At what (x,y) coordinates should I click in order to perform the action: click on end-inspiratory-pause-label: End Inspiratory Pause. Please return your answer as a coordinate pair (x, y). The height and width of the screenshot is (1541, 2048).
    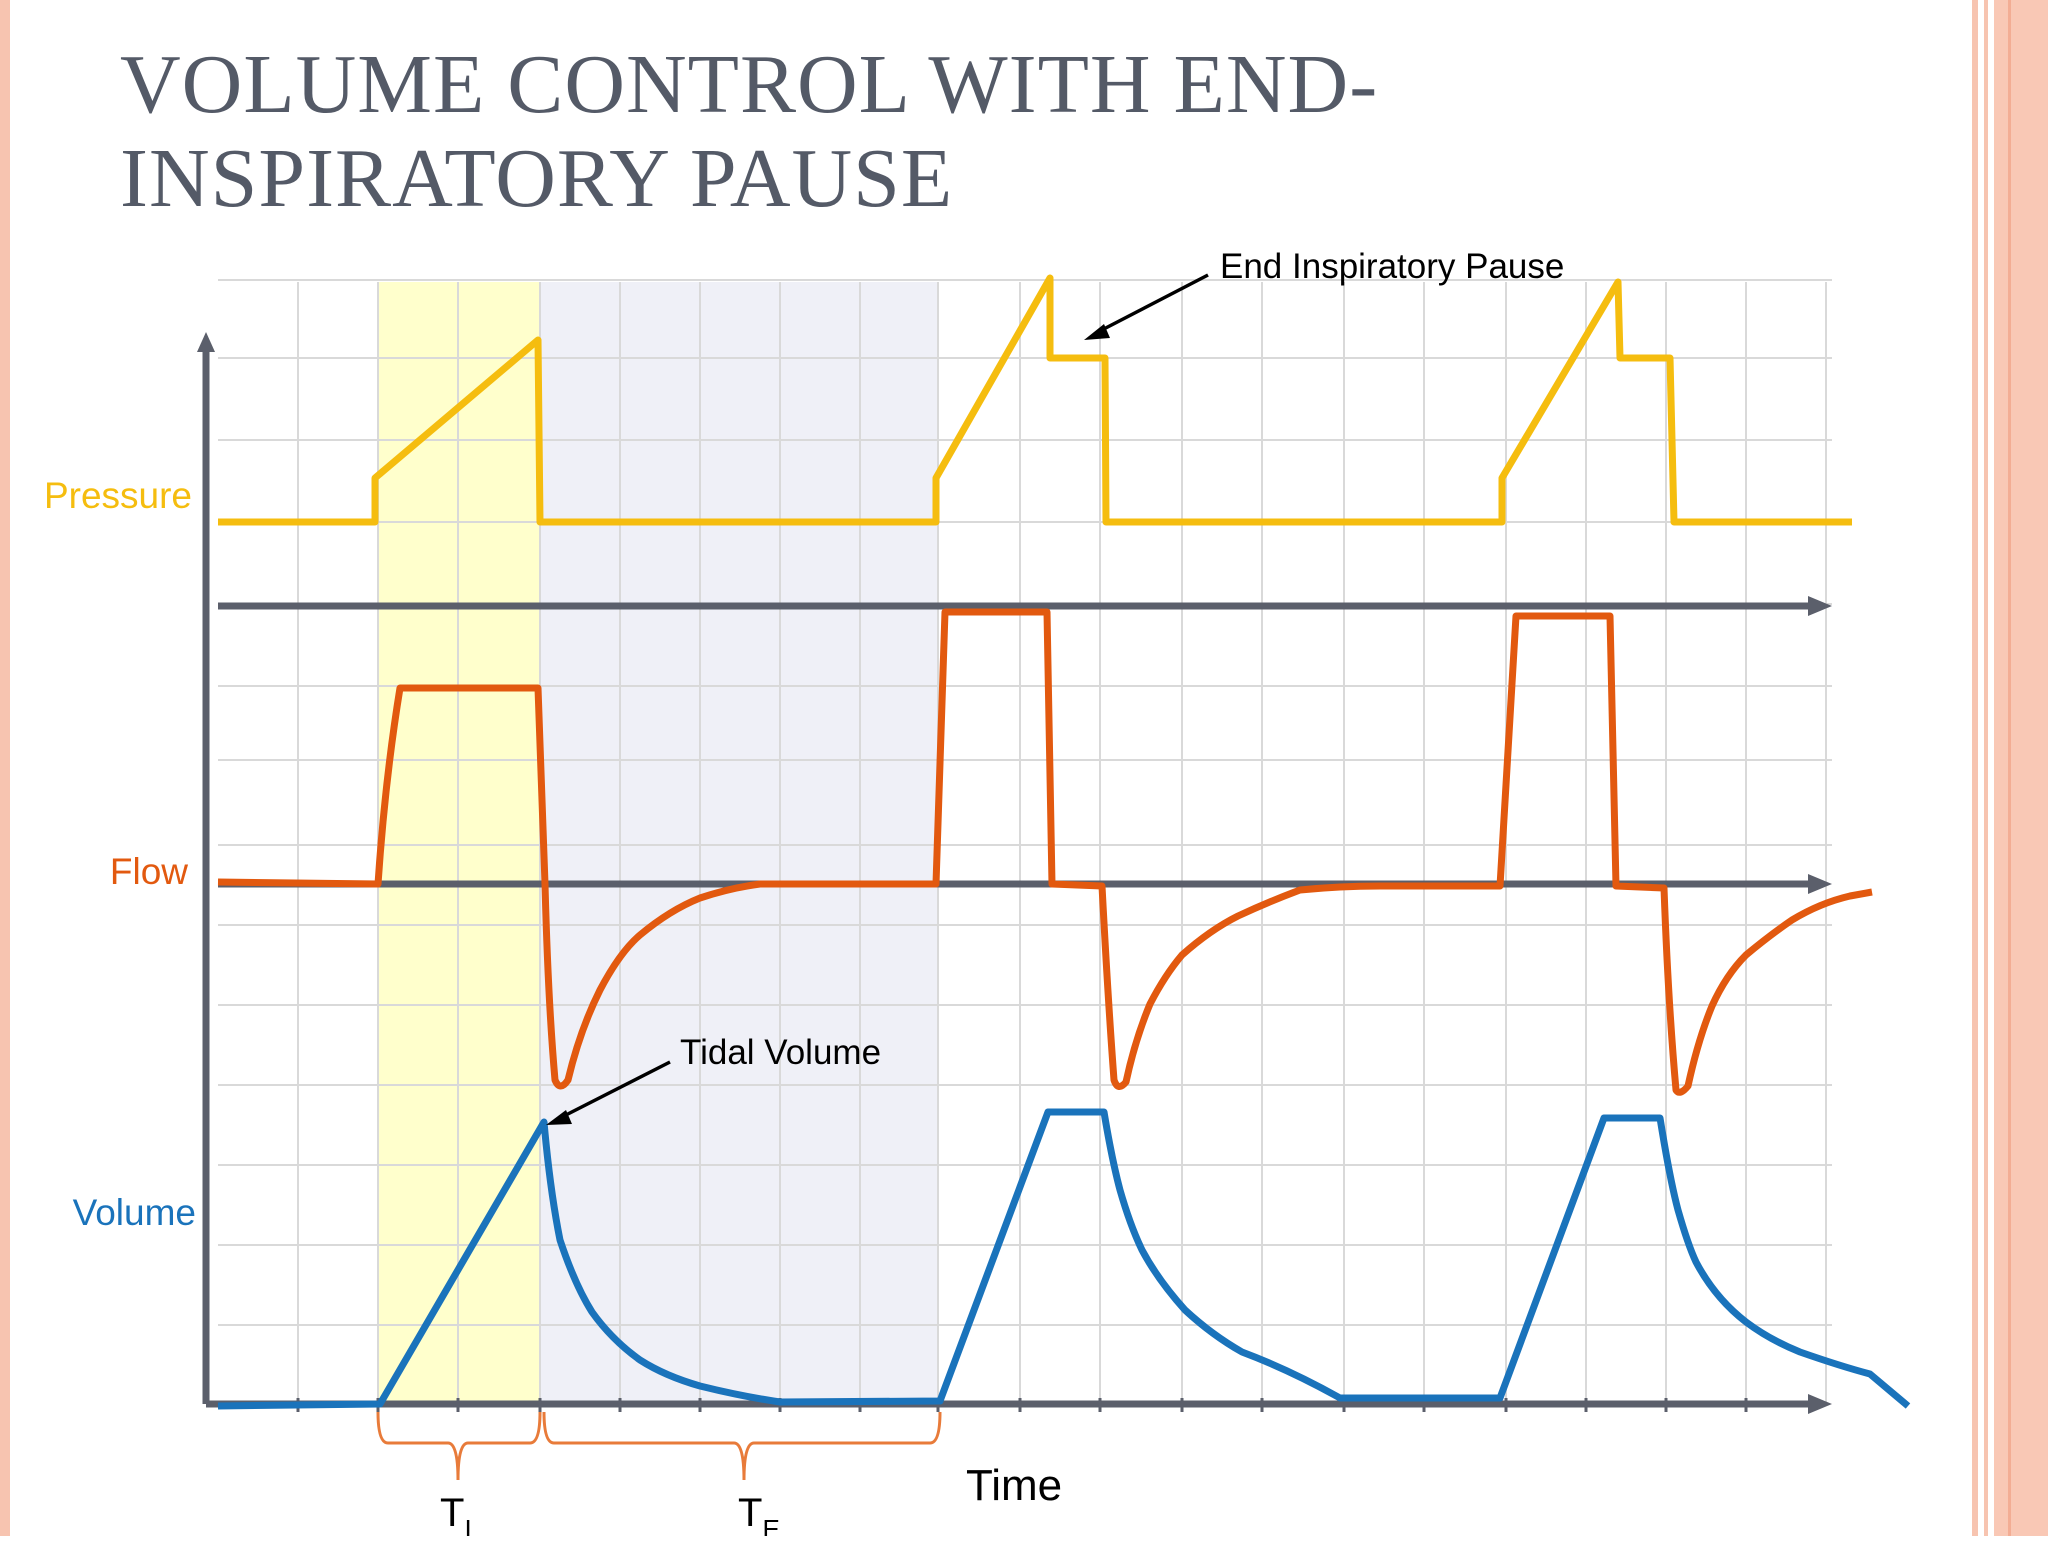
    Looking at the image, I should click on (1392, 266).